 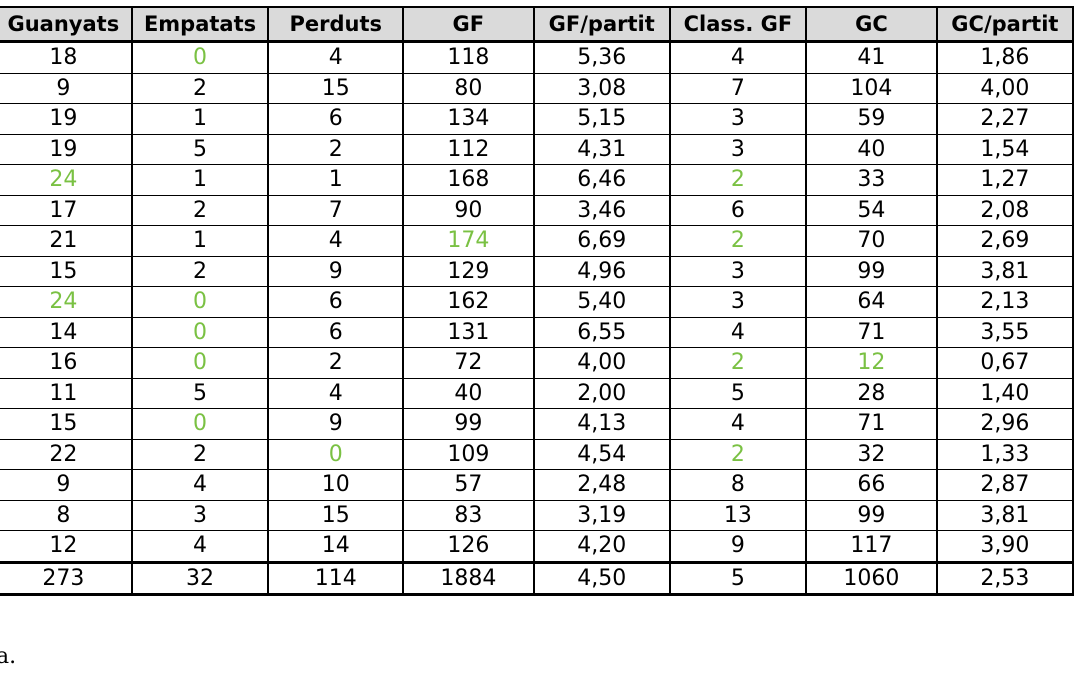 I want to click on table-row: 15 0 9 99 4,13 4 71 2,96, so click(x=537, y=424).